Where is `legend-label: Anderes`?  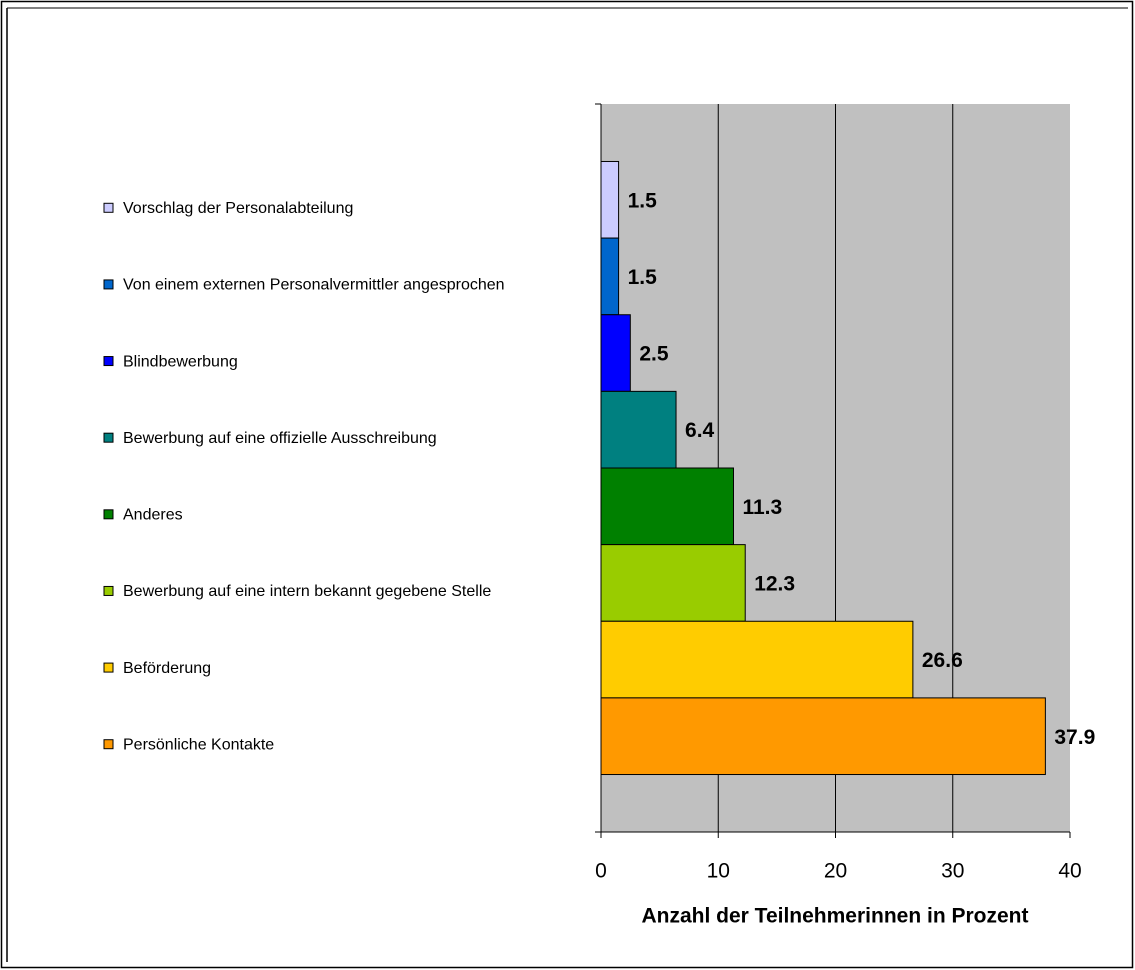
legend-label: Anderes is located at coordinates (153, 515).